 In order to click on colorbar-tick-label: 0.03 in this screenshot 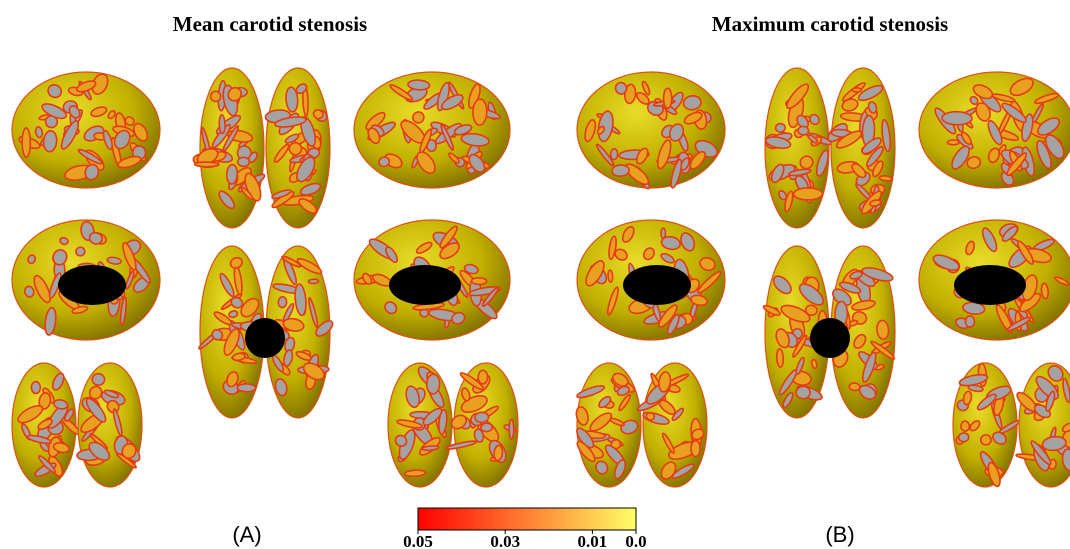, I will do `click(505, 540)`.